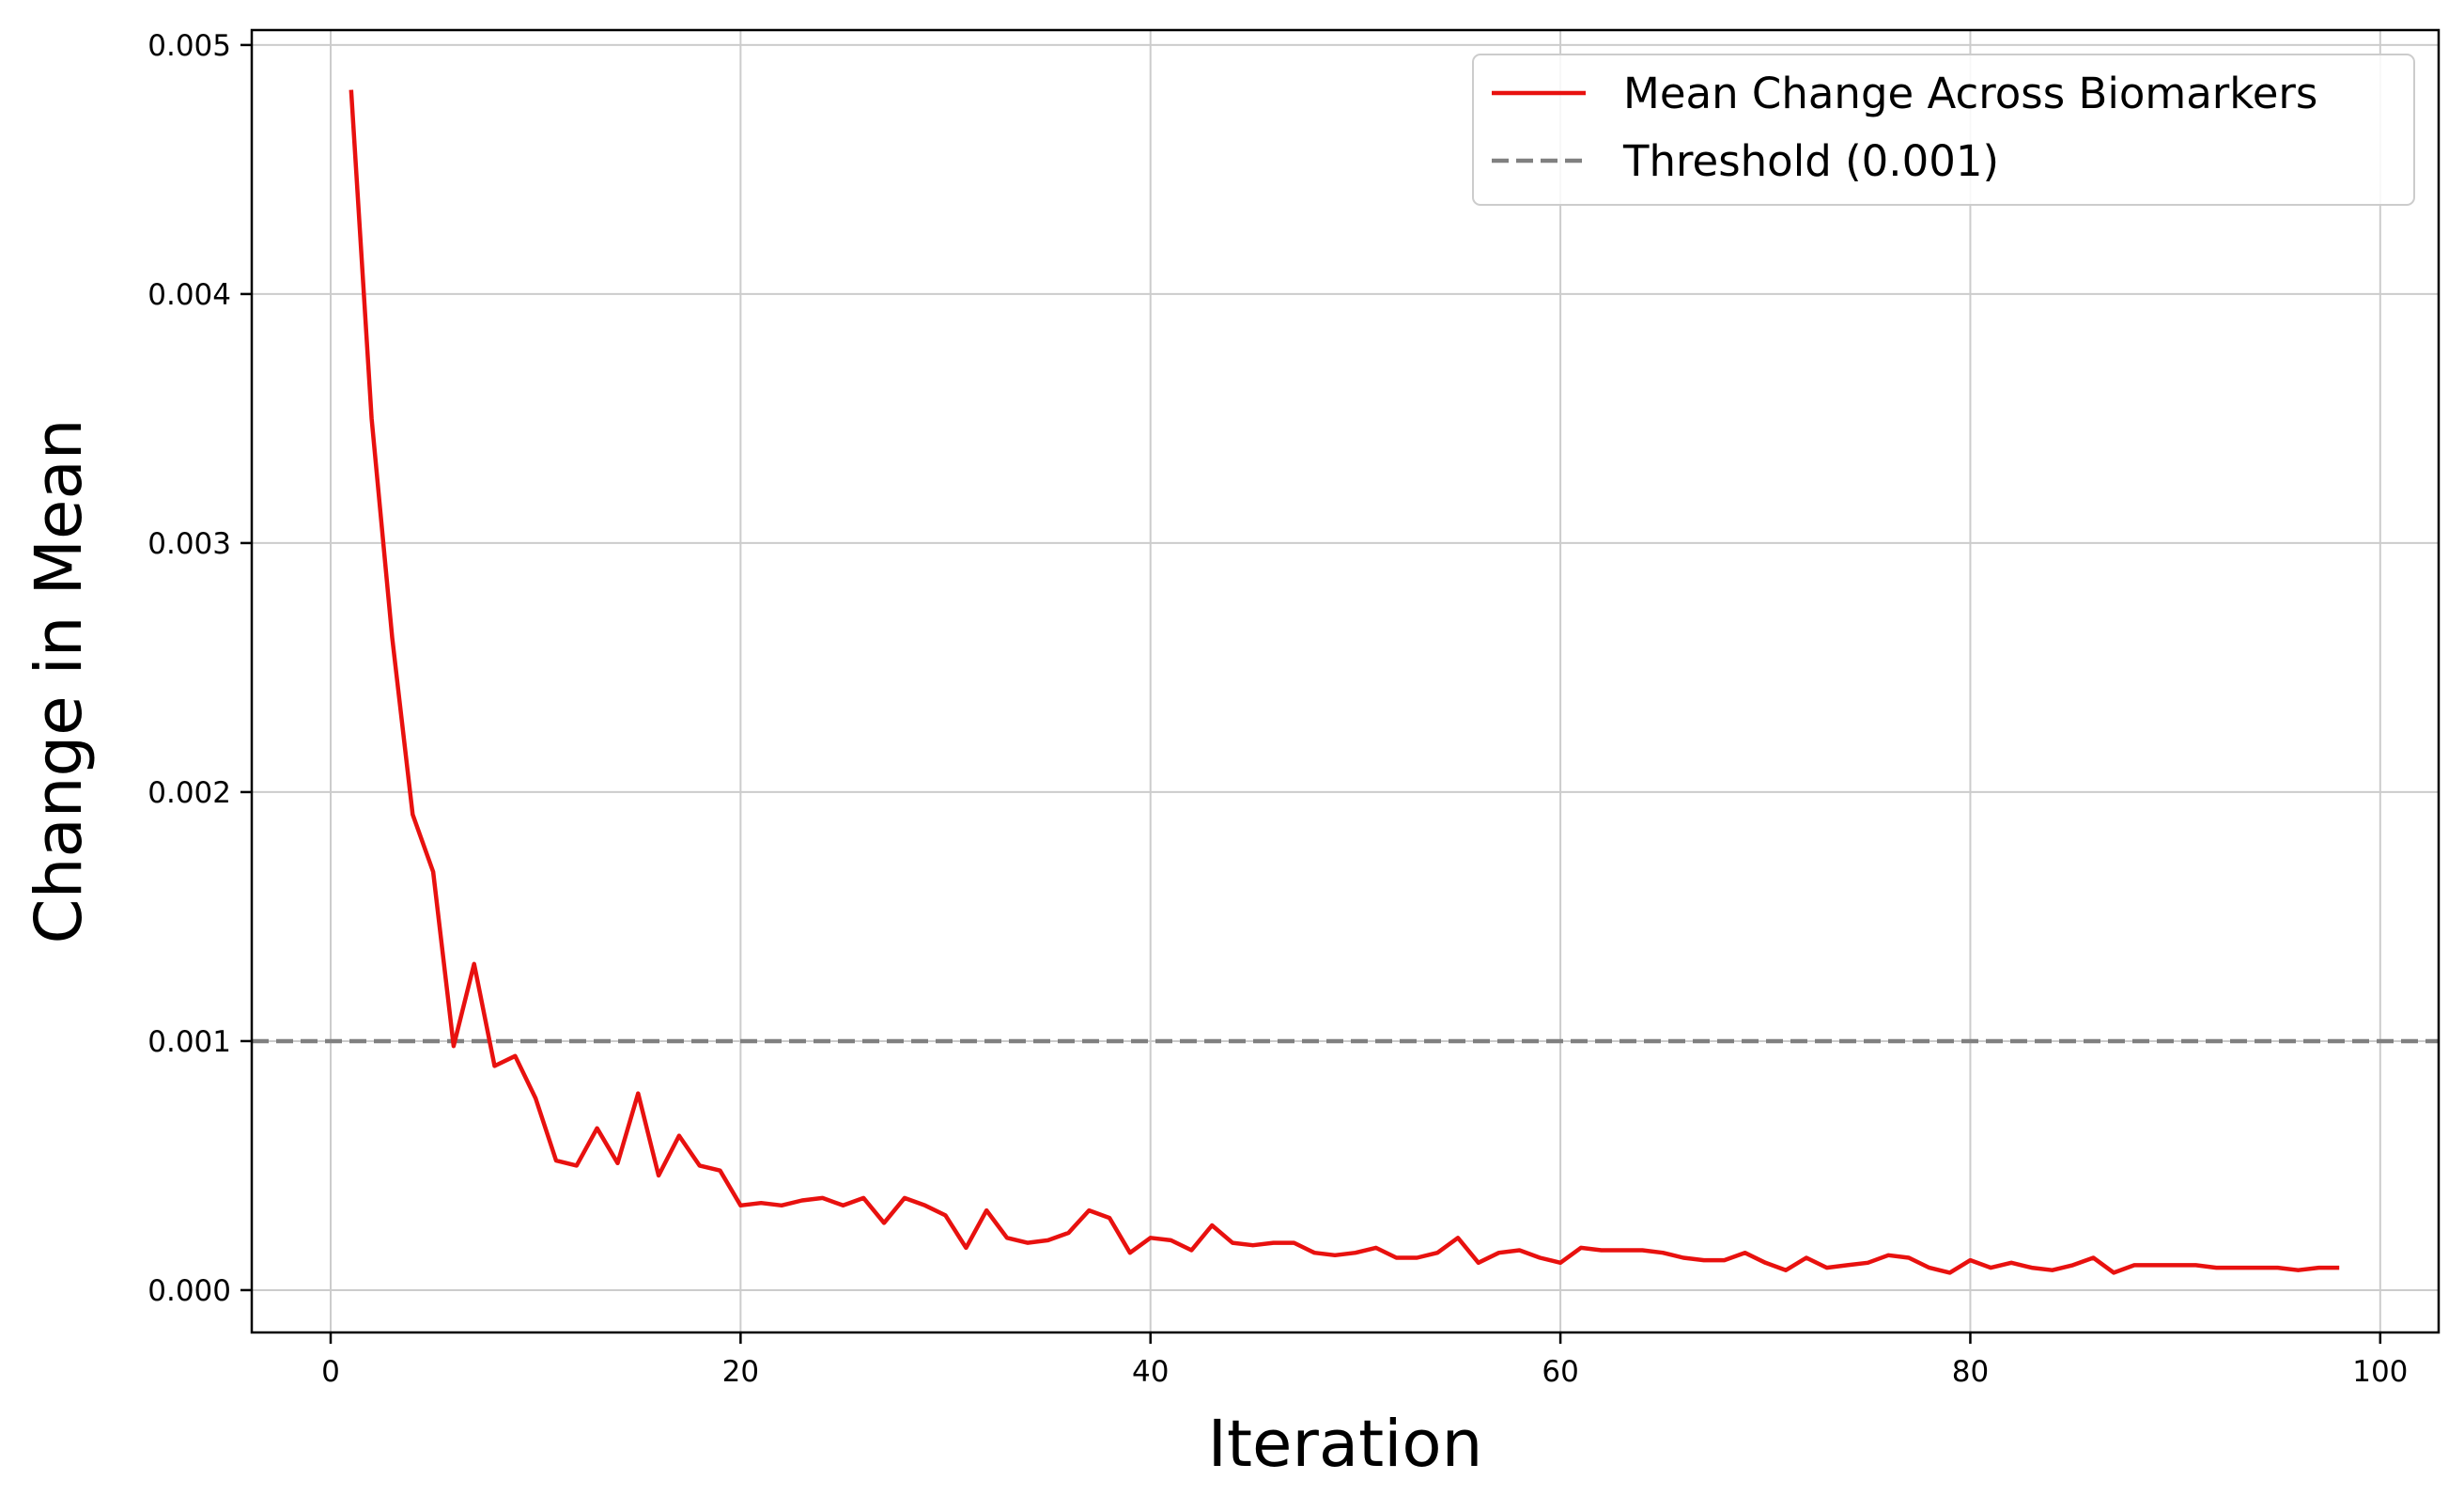 This screenshot has height=1511, width=2464. What do you see at coordinates (189, 46) in the screenshot?
I see `y-tick-label: 0.005` at bounding box center [189, 46].